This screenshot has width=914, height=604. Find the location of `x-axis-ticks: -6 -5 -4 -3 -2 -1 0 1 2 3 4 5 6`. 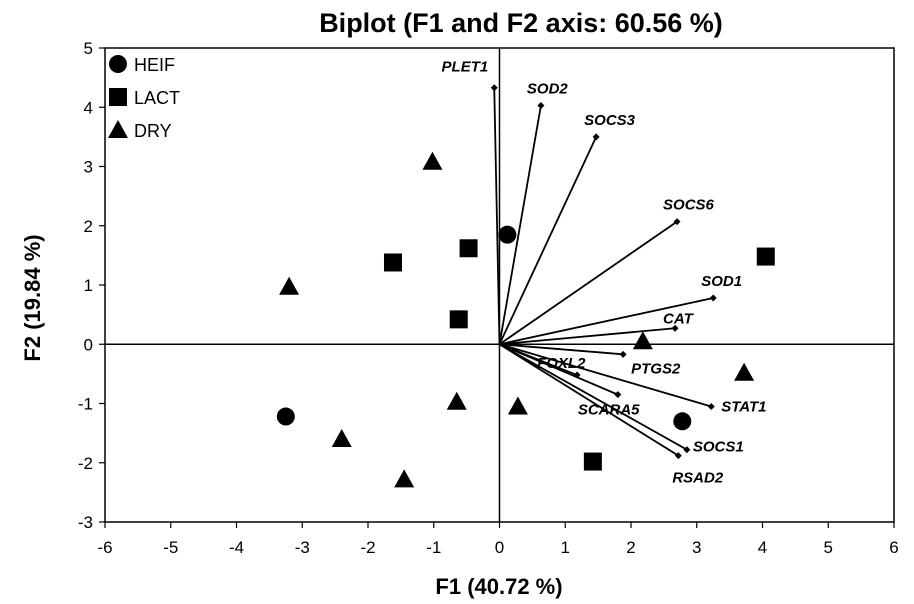

x-axis-ticks: -6 -5 -4 -3 -2 -1 0 1 2 3 4 5 6 is located at coordinates (498, 539).